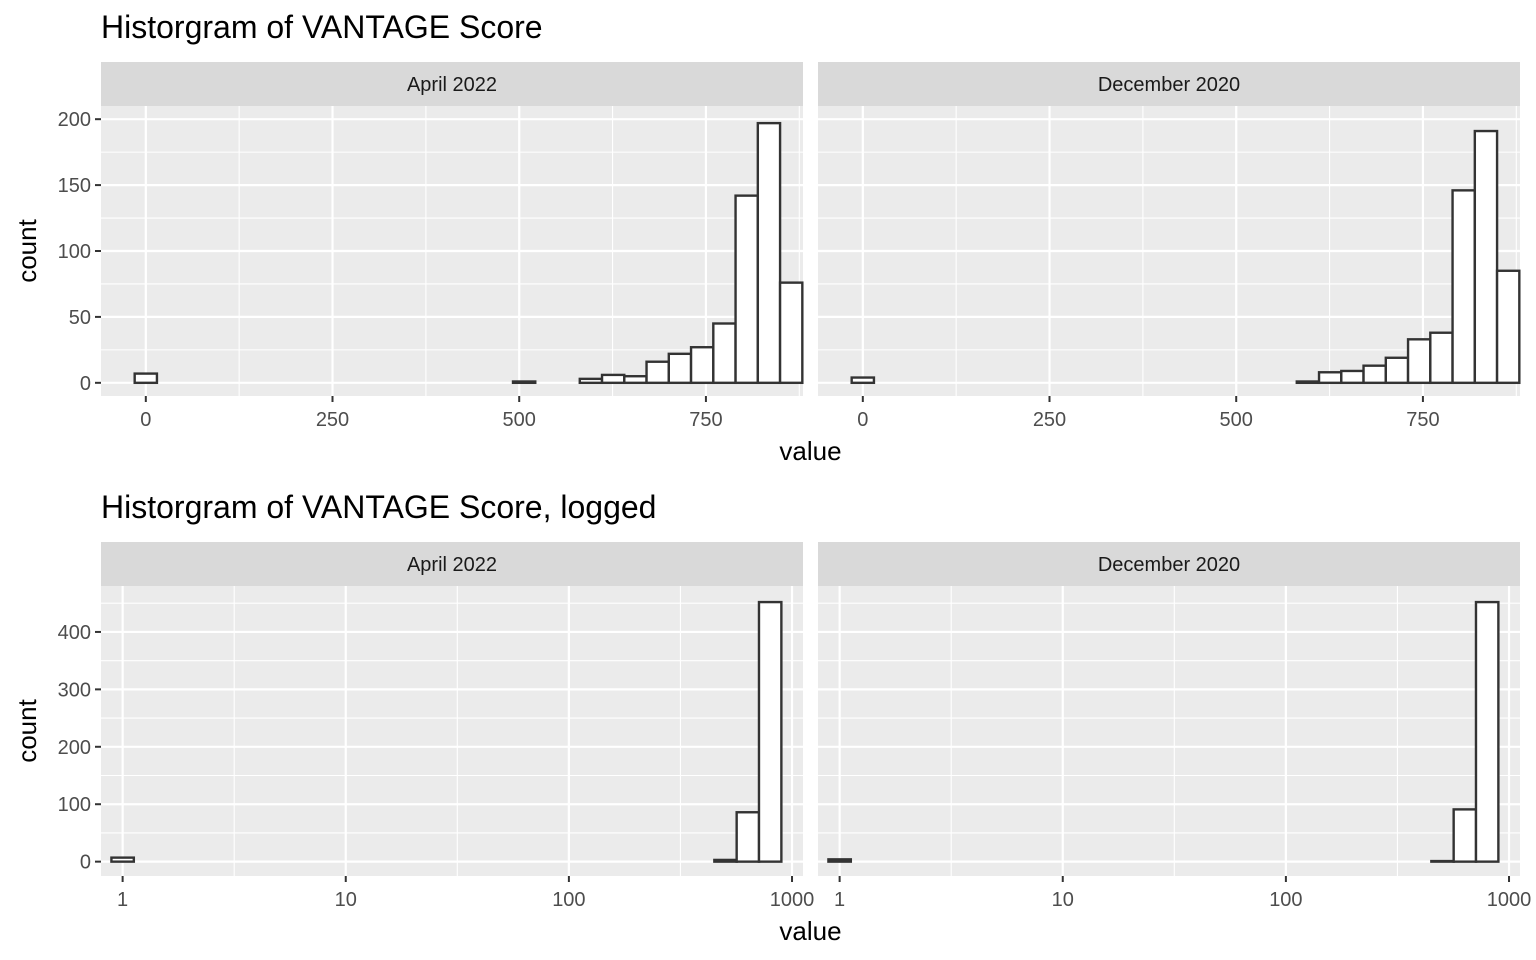 The image size is (1536, 960). I want to click on y-tick-label: 50, so click(80, 318).